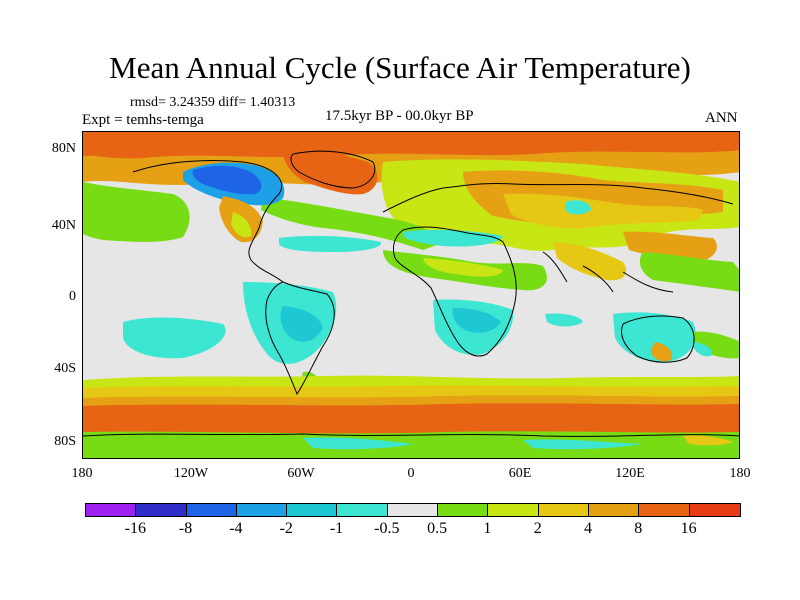 This screenshot has width=800, height=600. Describe the element at coordinates (241, 225) in the screenshot. I see `north-america-mild` at that location.